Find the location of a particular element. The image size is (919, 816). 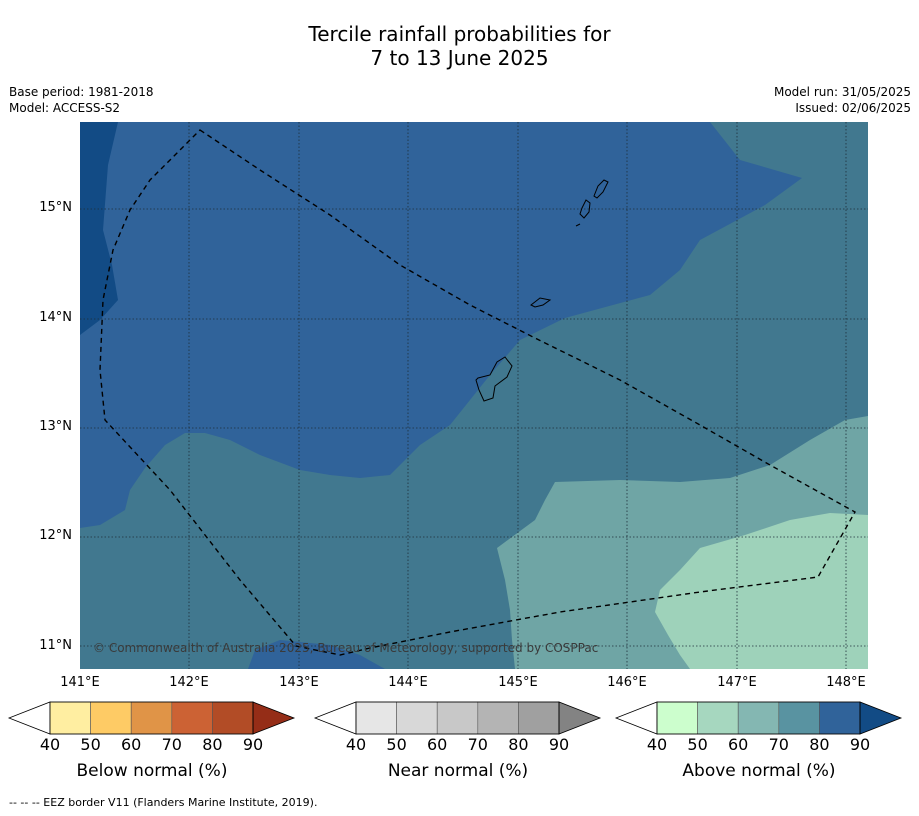

colorbar-title-near: Near normal (%) is located at coordinates (458, 771).